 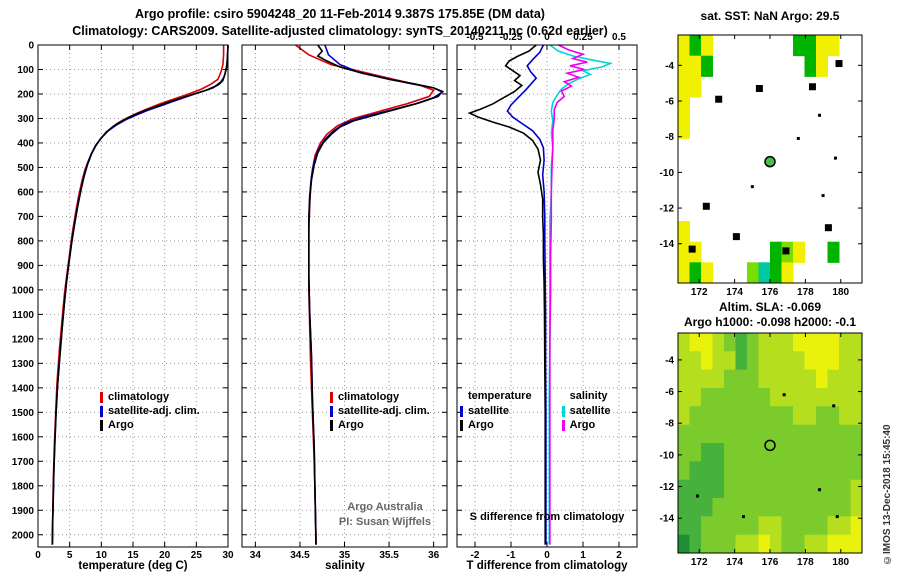 I want to click on svg-text: 700, so click(x=25, y=217).